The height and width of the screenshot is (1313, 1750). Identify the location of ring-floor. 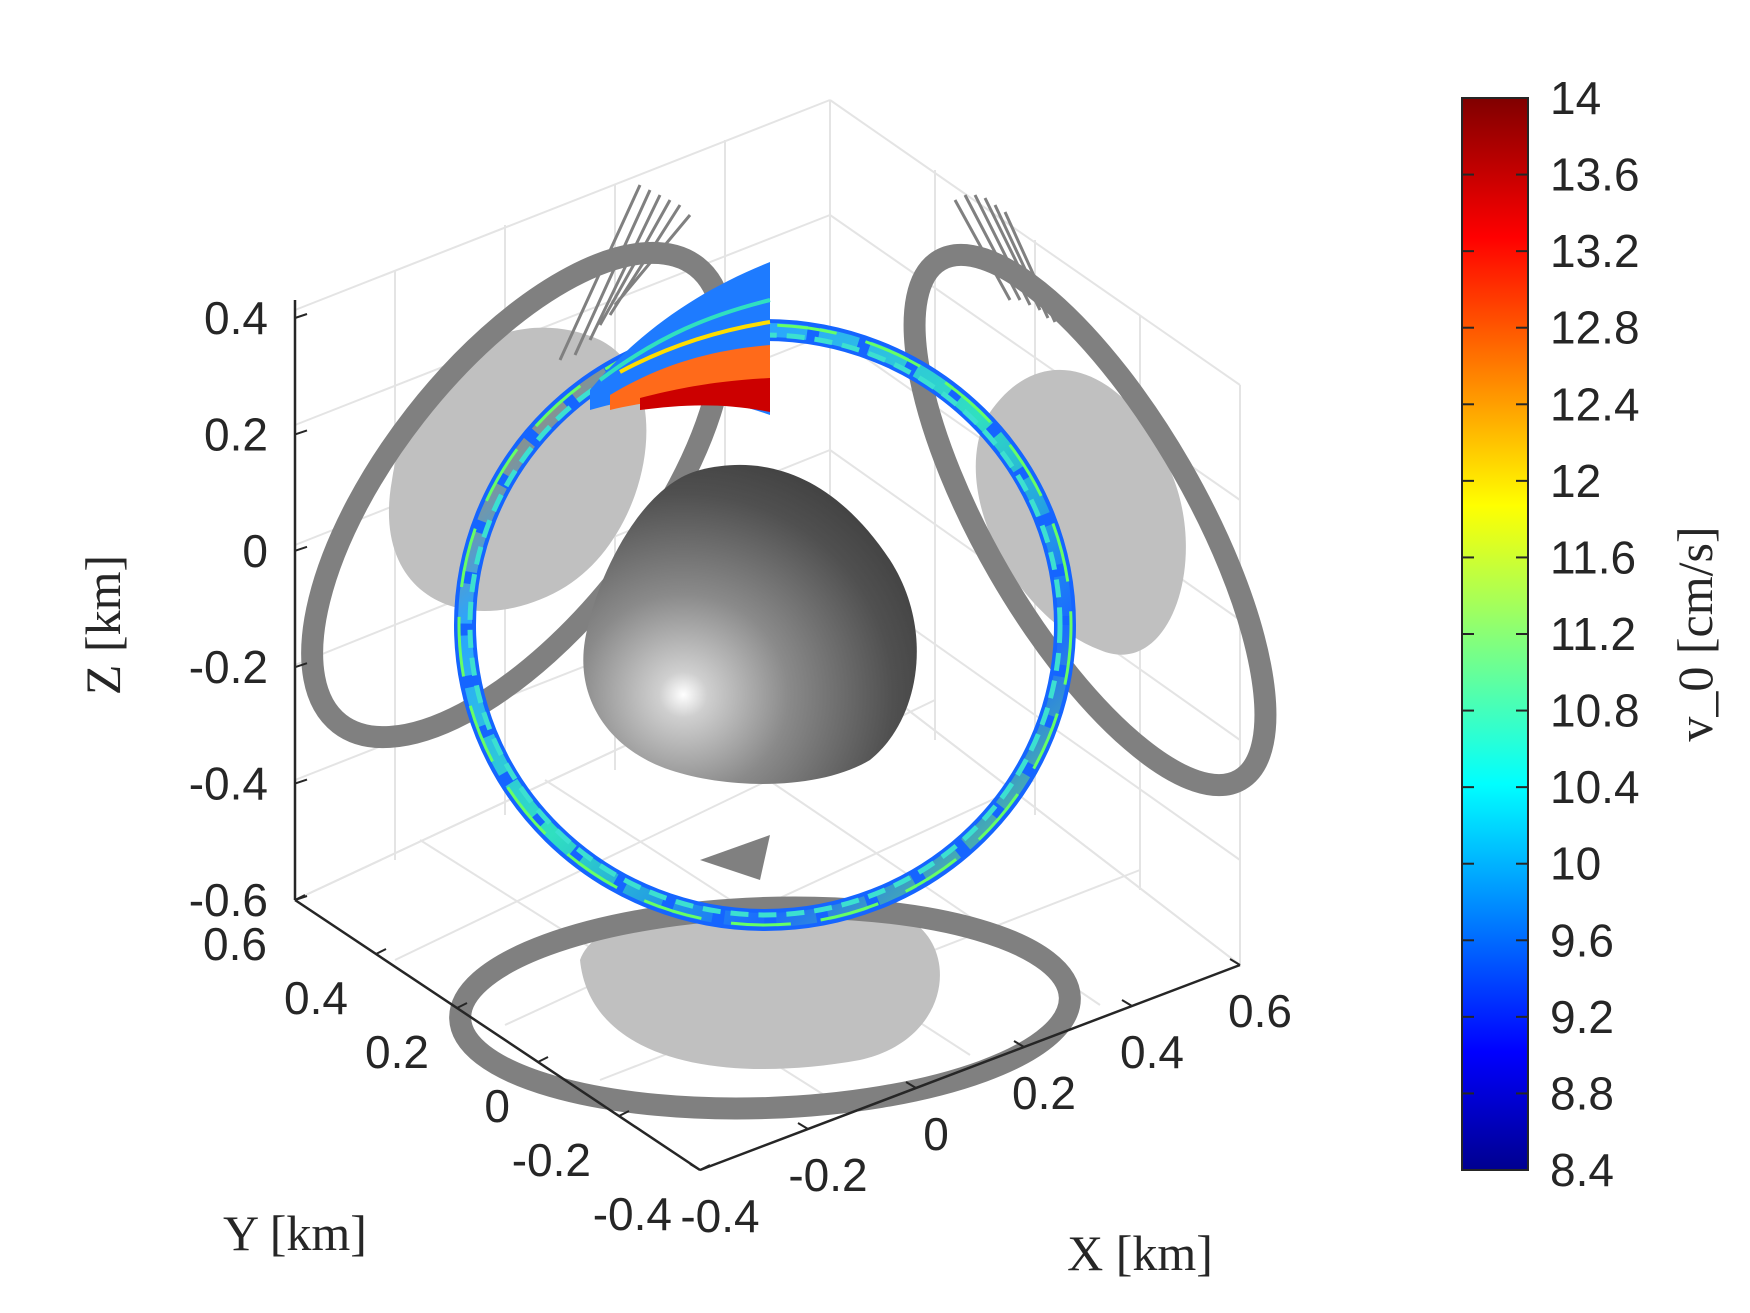
(765, 1008).